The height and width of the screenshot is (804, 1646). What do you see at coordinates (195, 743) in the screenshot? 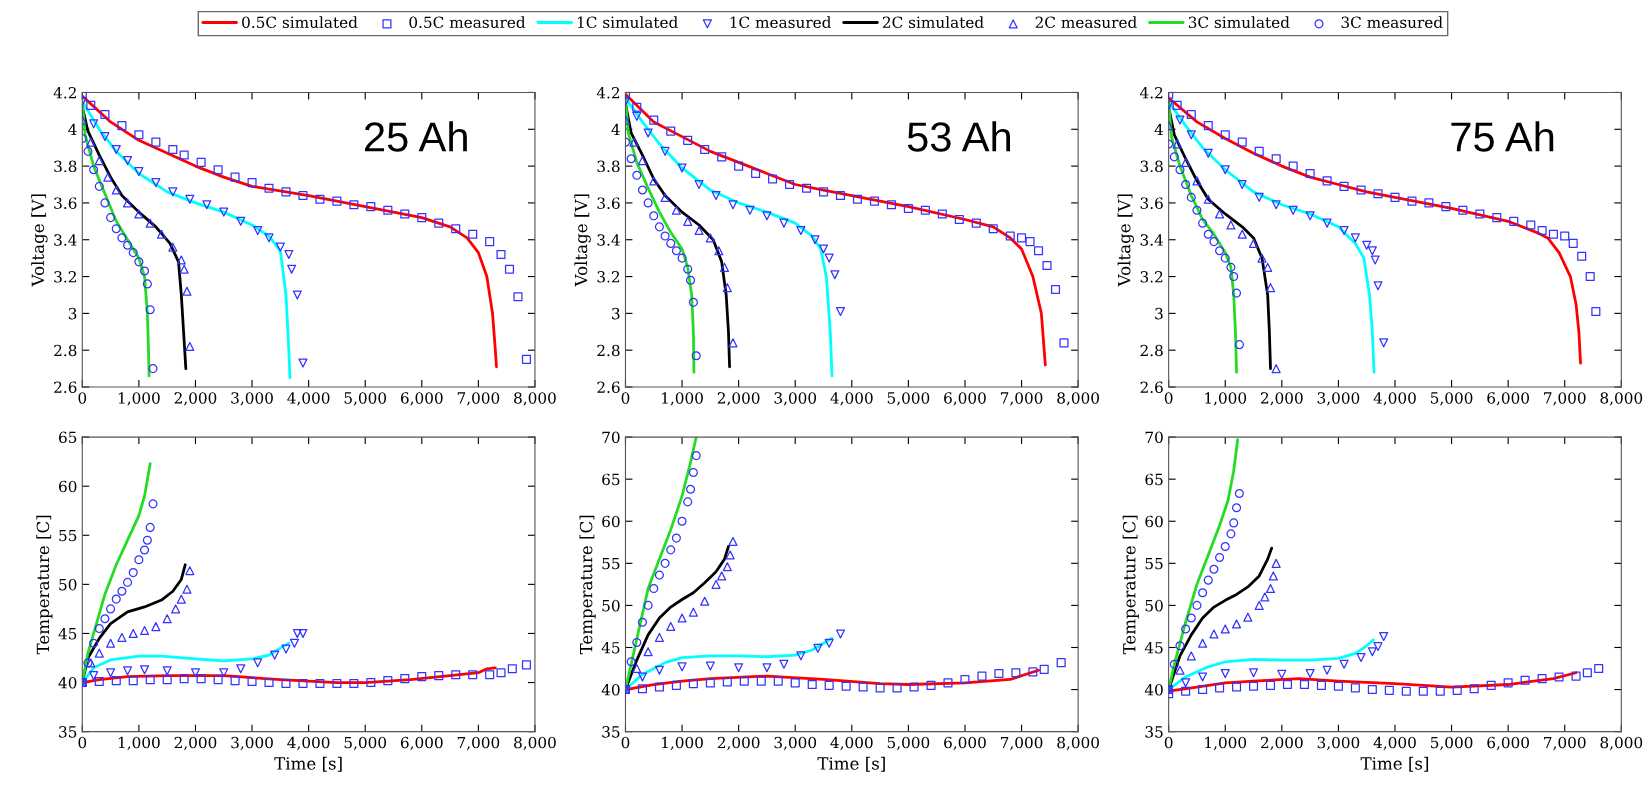
I see `x-tick-label: 2,000` at bounding box center [195, 743].